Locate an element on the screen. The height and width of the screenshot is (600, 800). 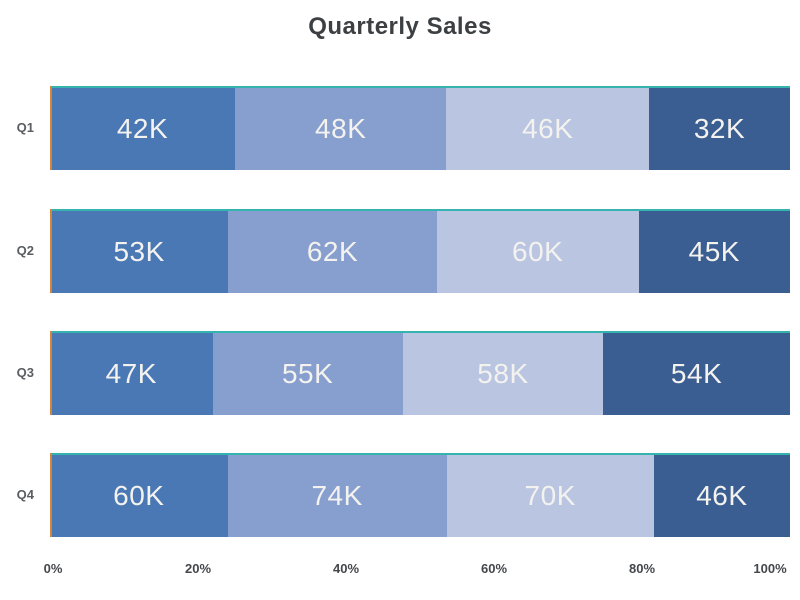
bar-value-label: 55K is located at coordinates (307, 373).